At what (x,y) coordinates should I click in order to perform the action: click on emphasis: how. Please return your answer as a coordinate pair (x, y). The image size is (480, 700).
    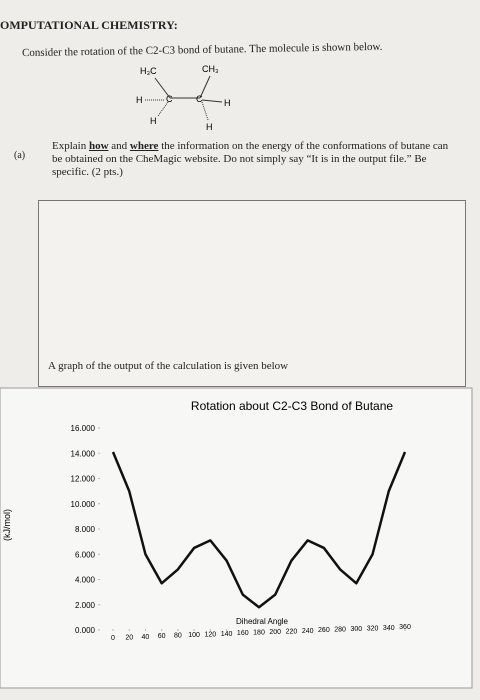
    Looking at the image, I should click on (98, 146).